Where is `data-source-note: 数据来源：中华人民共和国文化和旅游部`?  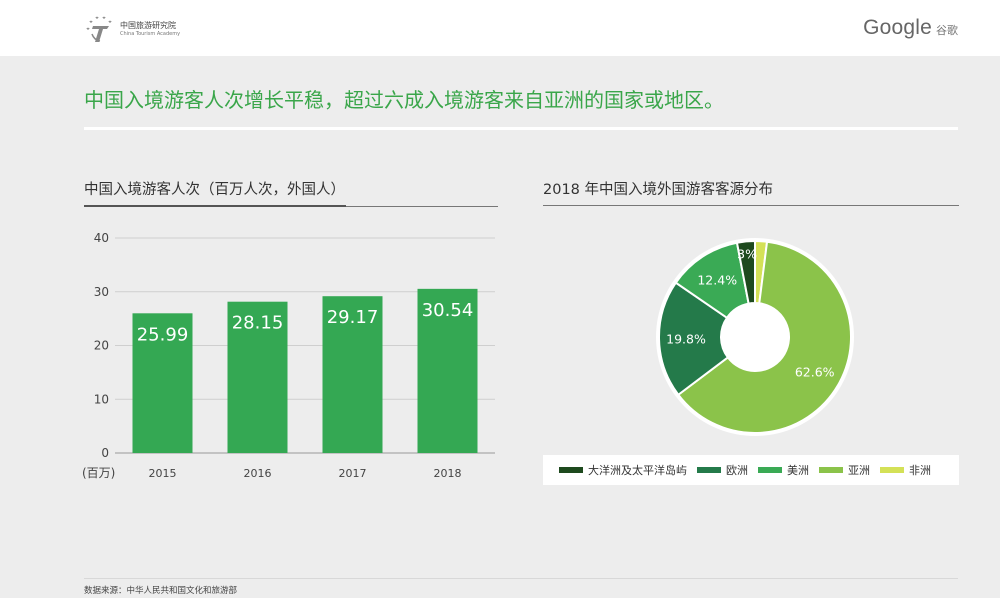
data-source-note: 数据来源：中华人民共和国文化和旅游部 is located at coordinates (161, 591).